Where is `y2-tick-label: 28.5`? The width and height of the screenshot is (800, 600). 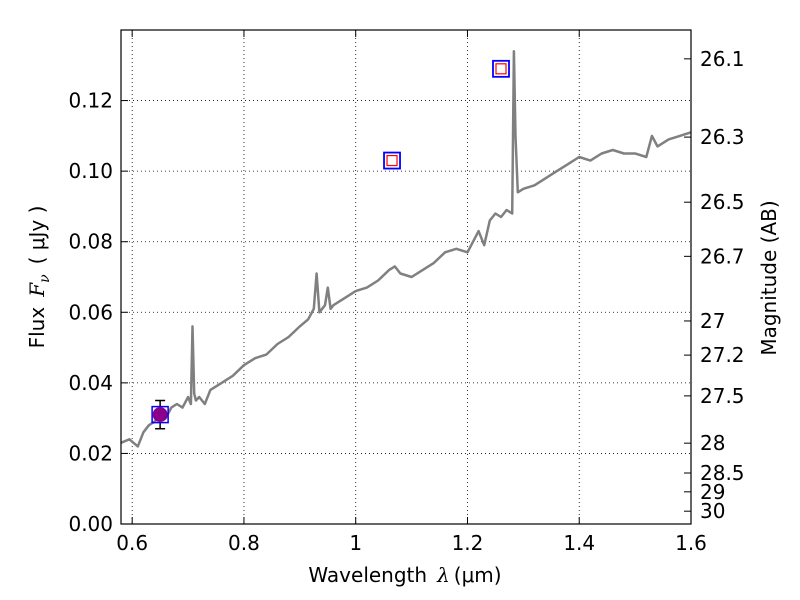
y2-tick-label: 28.5 is located at coordinates (722, 473).